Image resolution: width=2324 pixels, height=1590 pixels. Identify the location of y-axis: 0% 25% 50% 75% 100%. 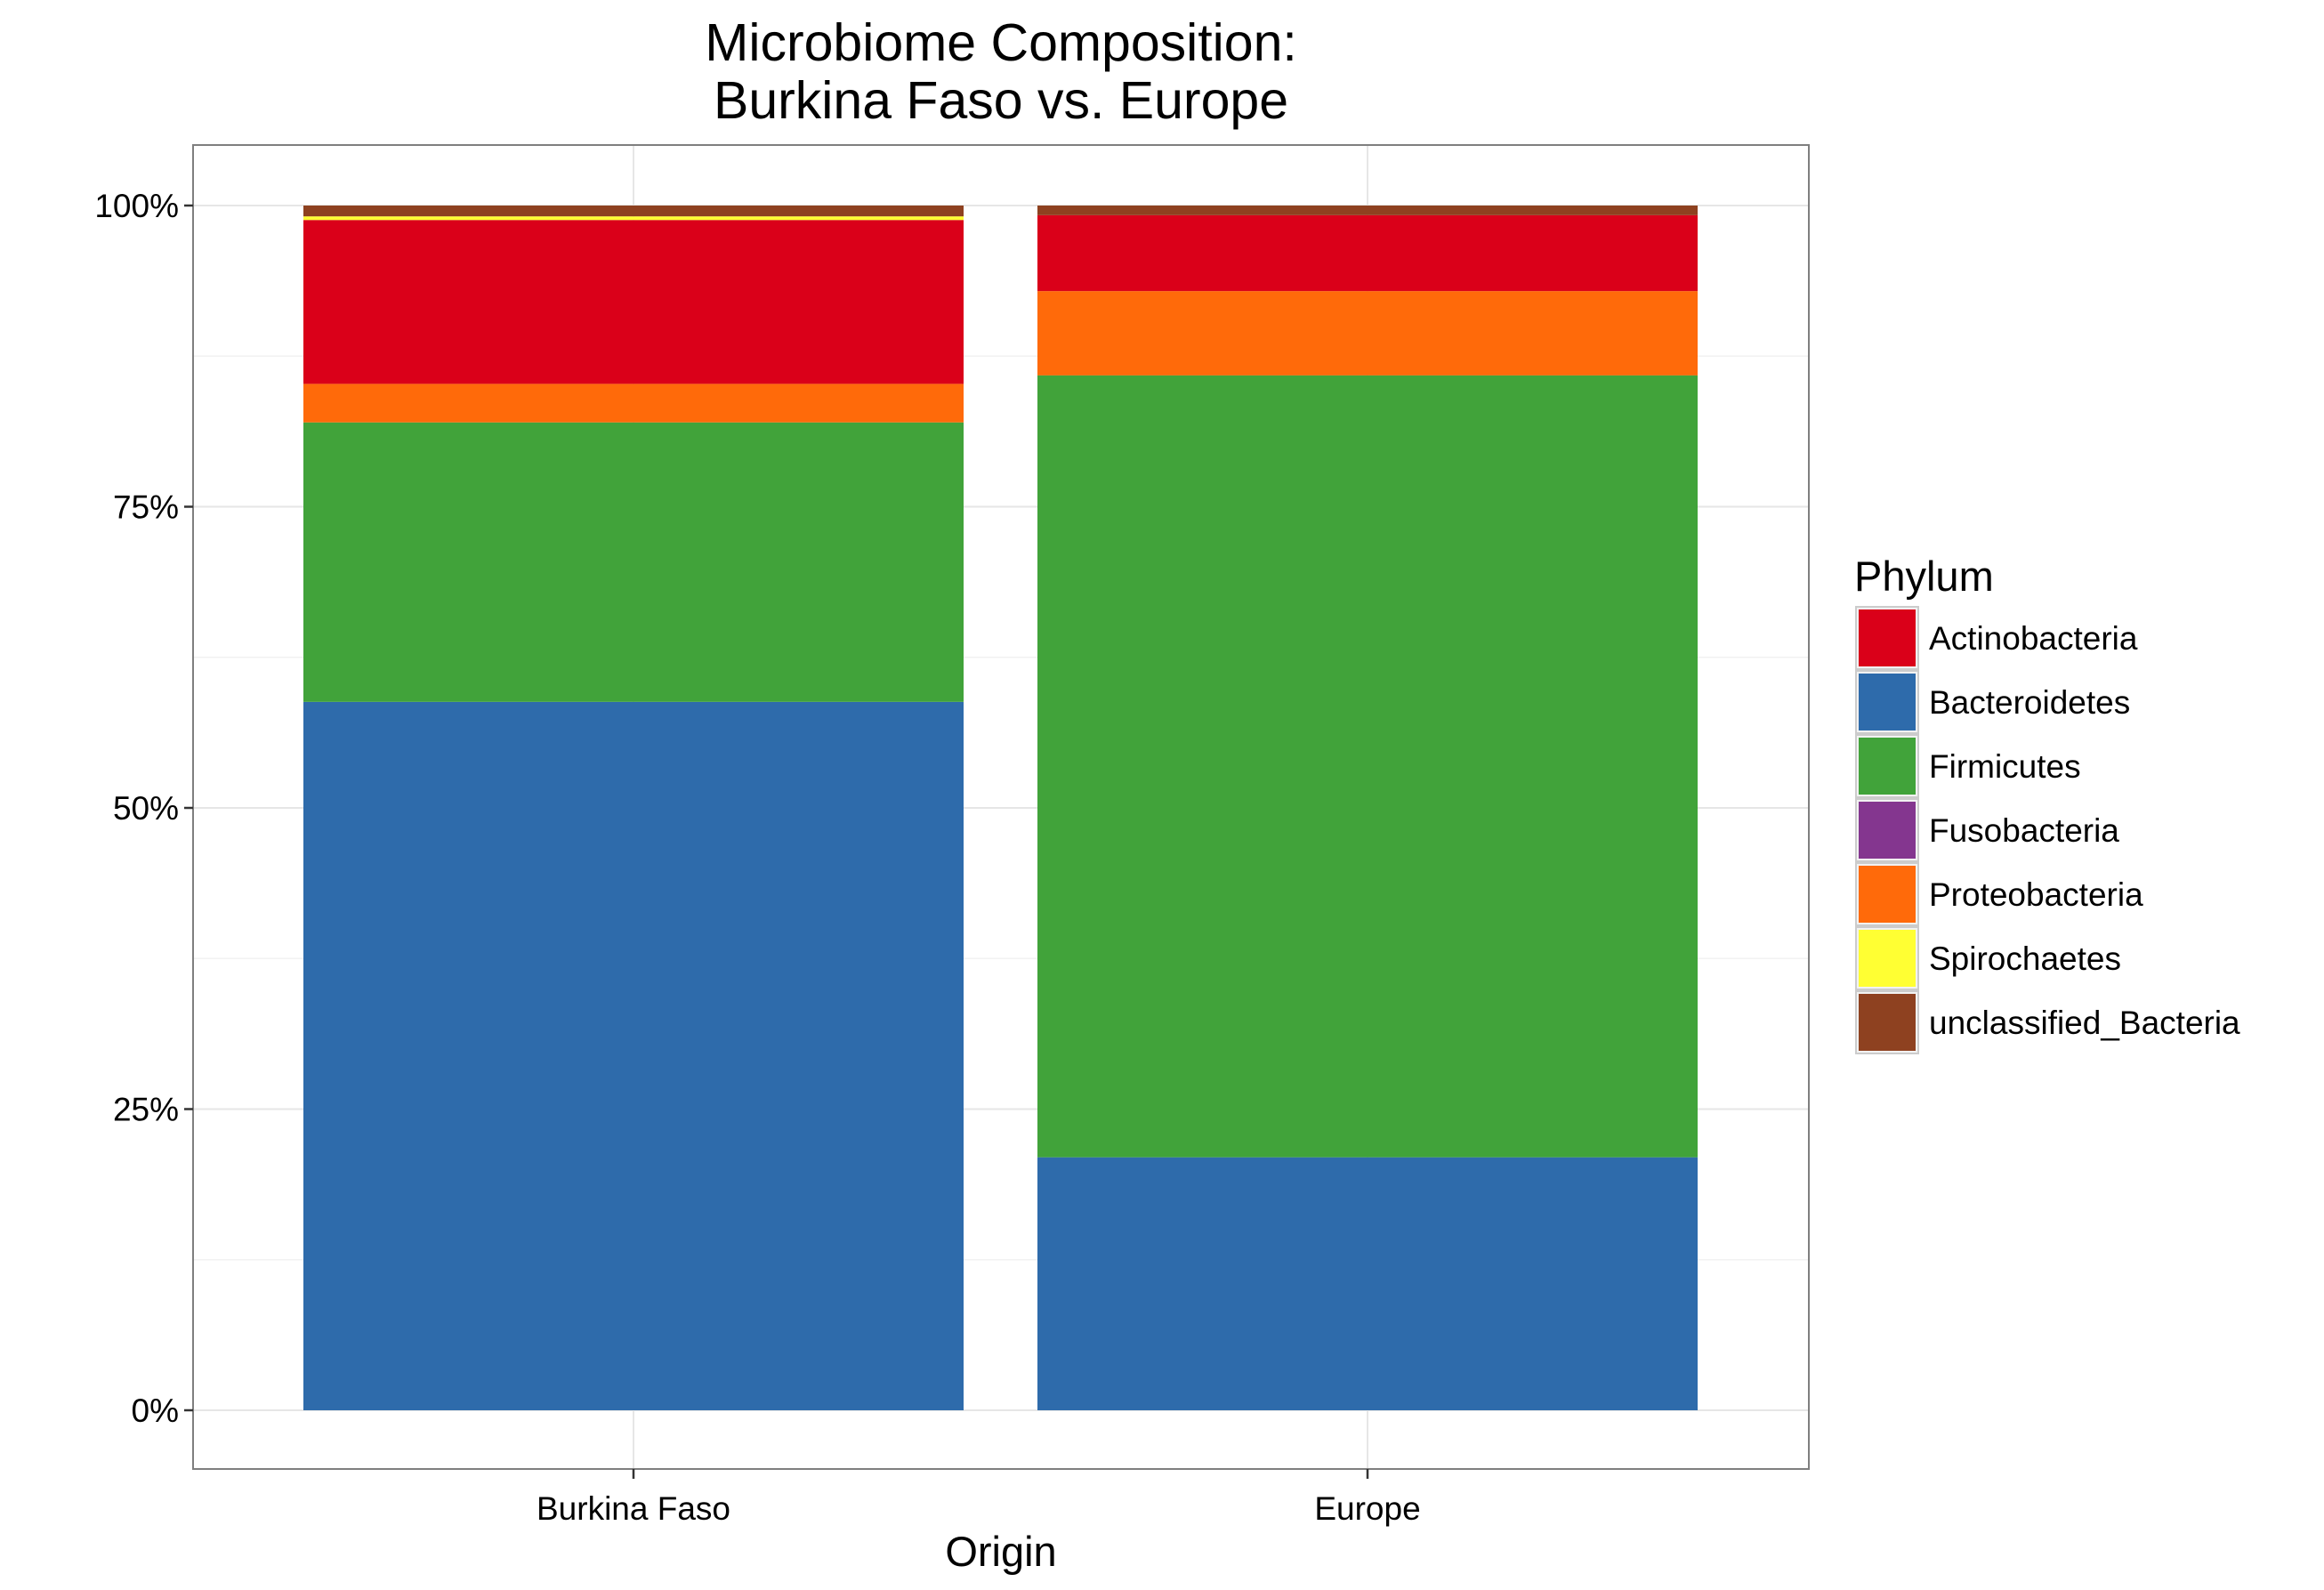
(143, 808).